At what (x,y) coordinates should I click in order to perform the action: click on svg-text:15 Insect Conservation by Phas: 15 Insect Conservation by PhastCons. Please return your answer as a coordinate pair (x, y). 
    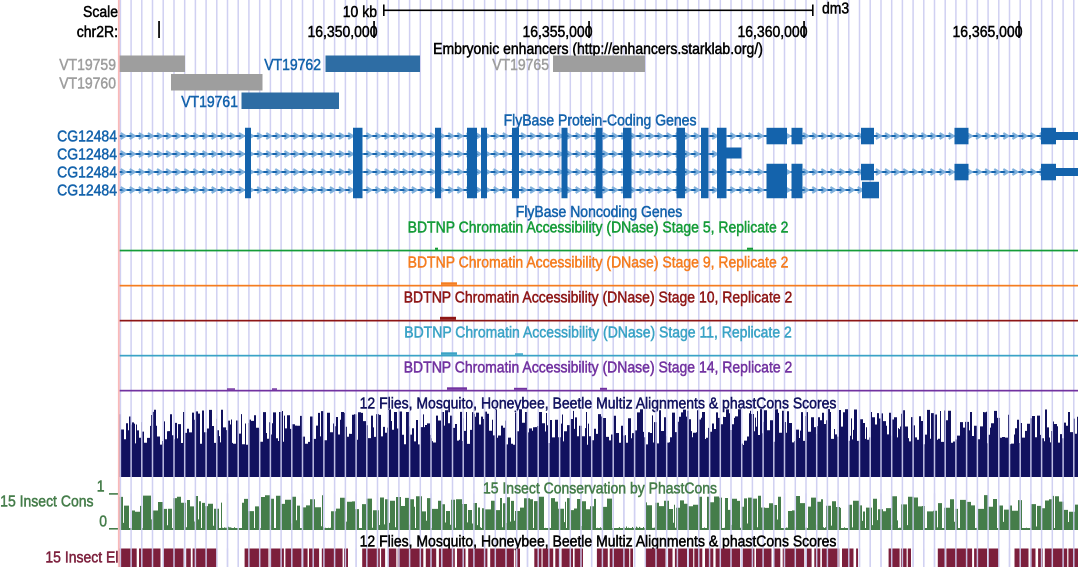
    Looking at the image, I should click on (600, 489).